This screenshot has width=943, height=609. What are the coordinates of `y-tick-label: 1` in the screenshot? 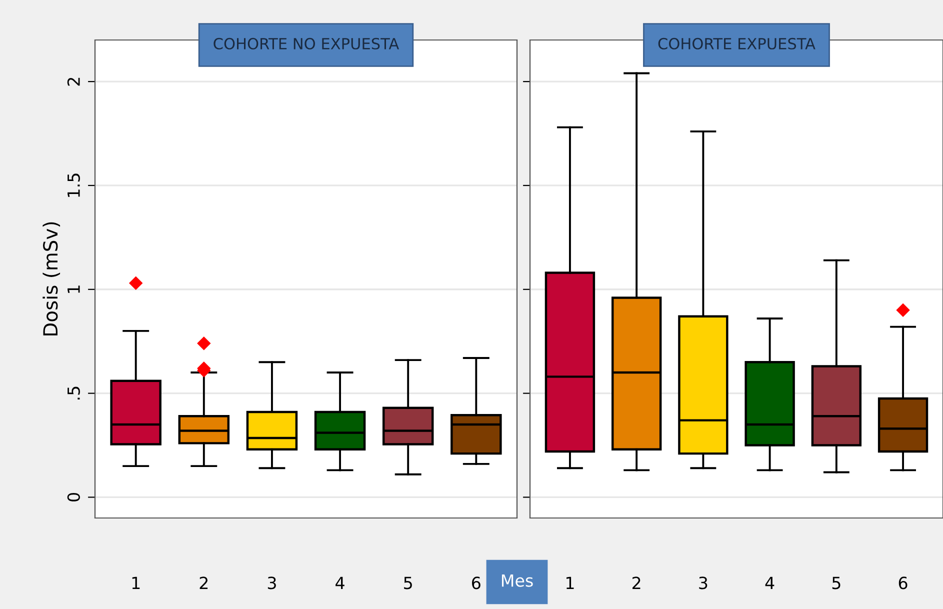 It's located at (74, 289).